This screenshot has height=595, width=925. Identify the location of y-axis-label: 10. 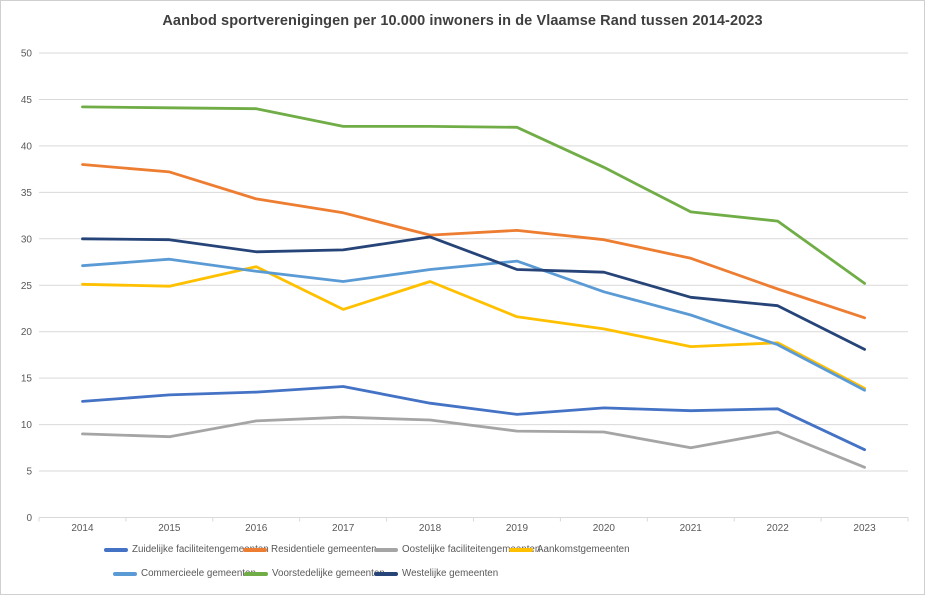
(27, 425).